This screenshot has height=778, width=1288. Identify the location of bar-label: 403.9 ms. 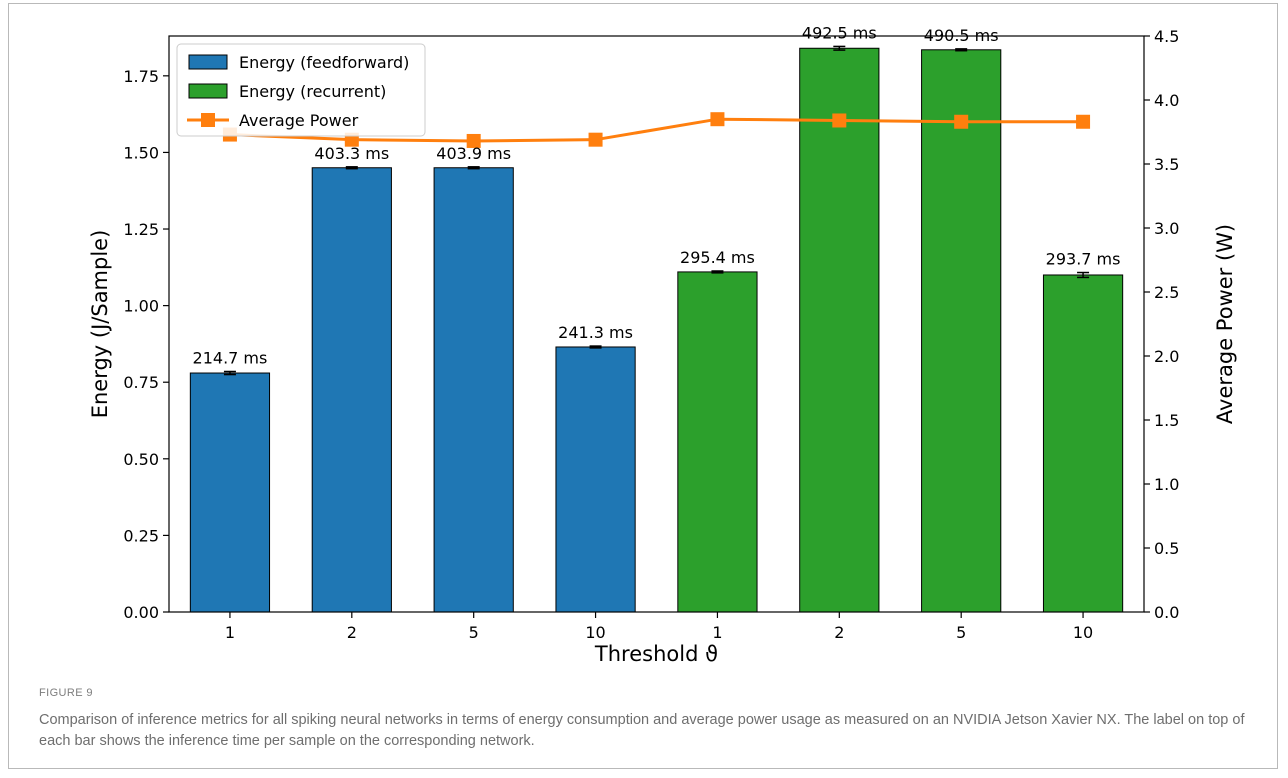
(473, 153).